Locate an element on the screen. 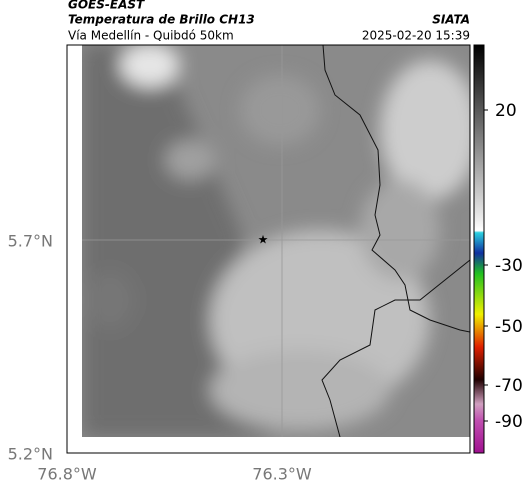  lon-label: 76.3°W is located at coordinates (282, 474).